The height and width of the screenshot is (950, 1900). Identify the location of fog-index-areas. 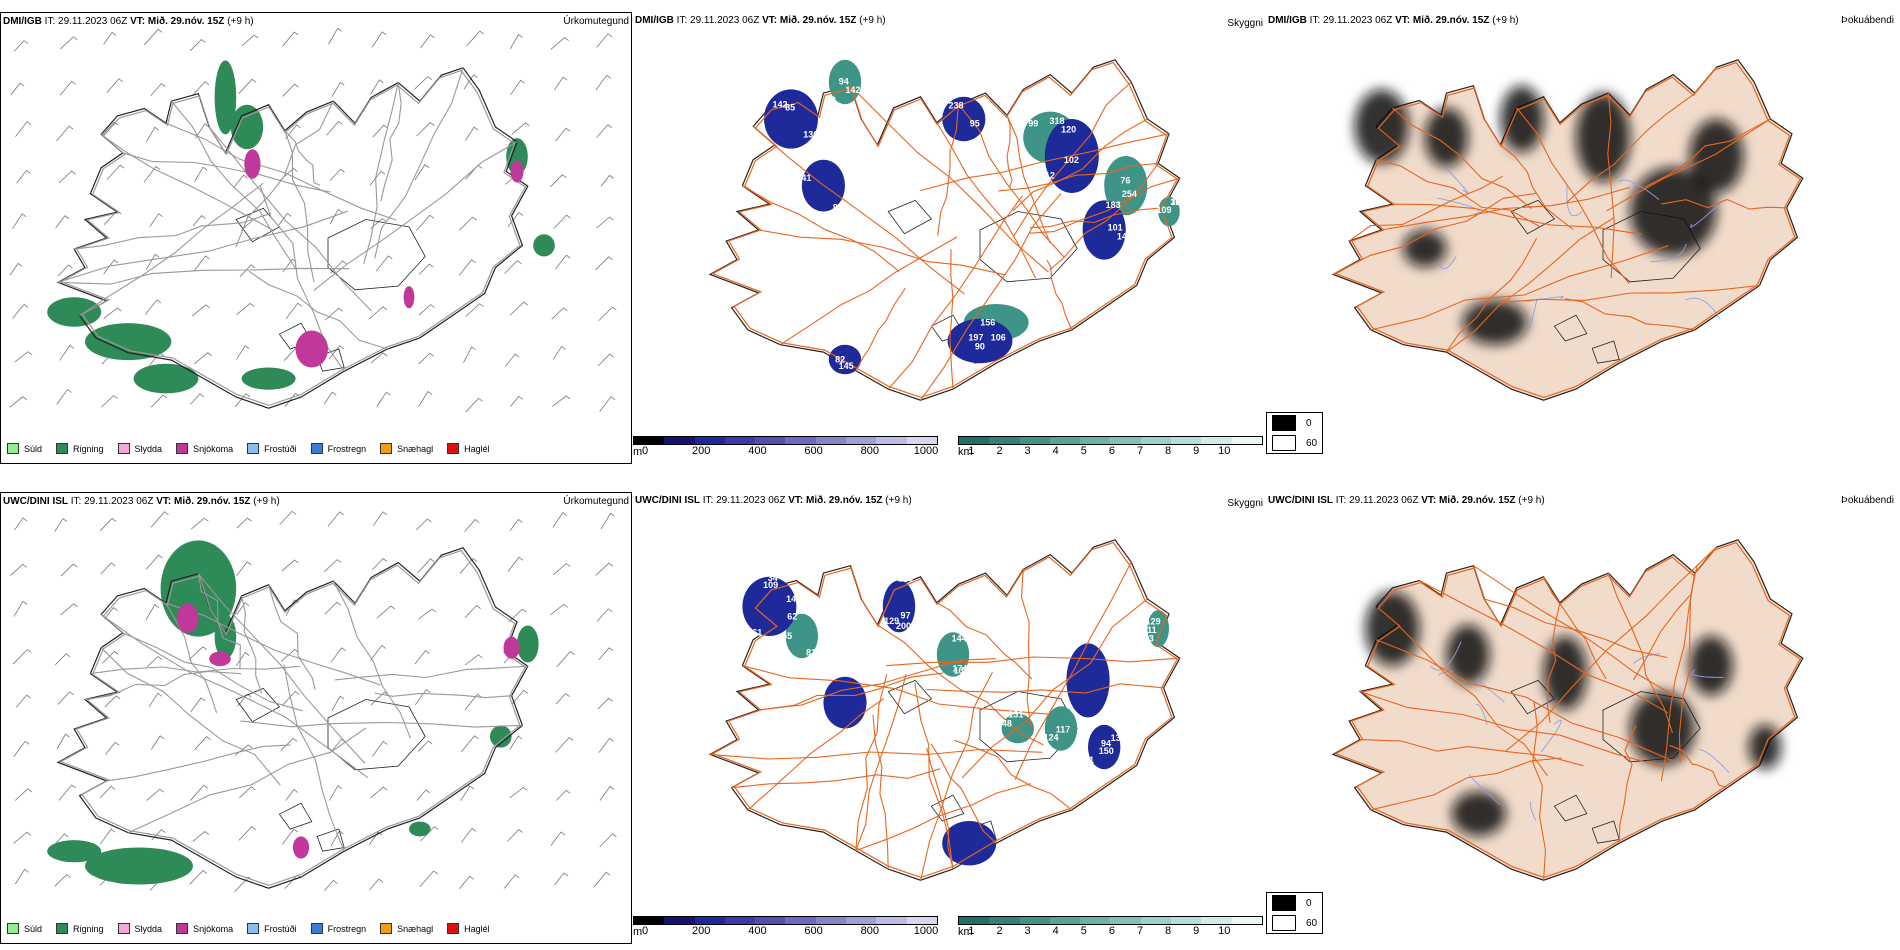
(1573, 713).